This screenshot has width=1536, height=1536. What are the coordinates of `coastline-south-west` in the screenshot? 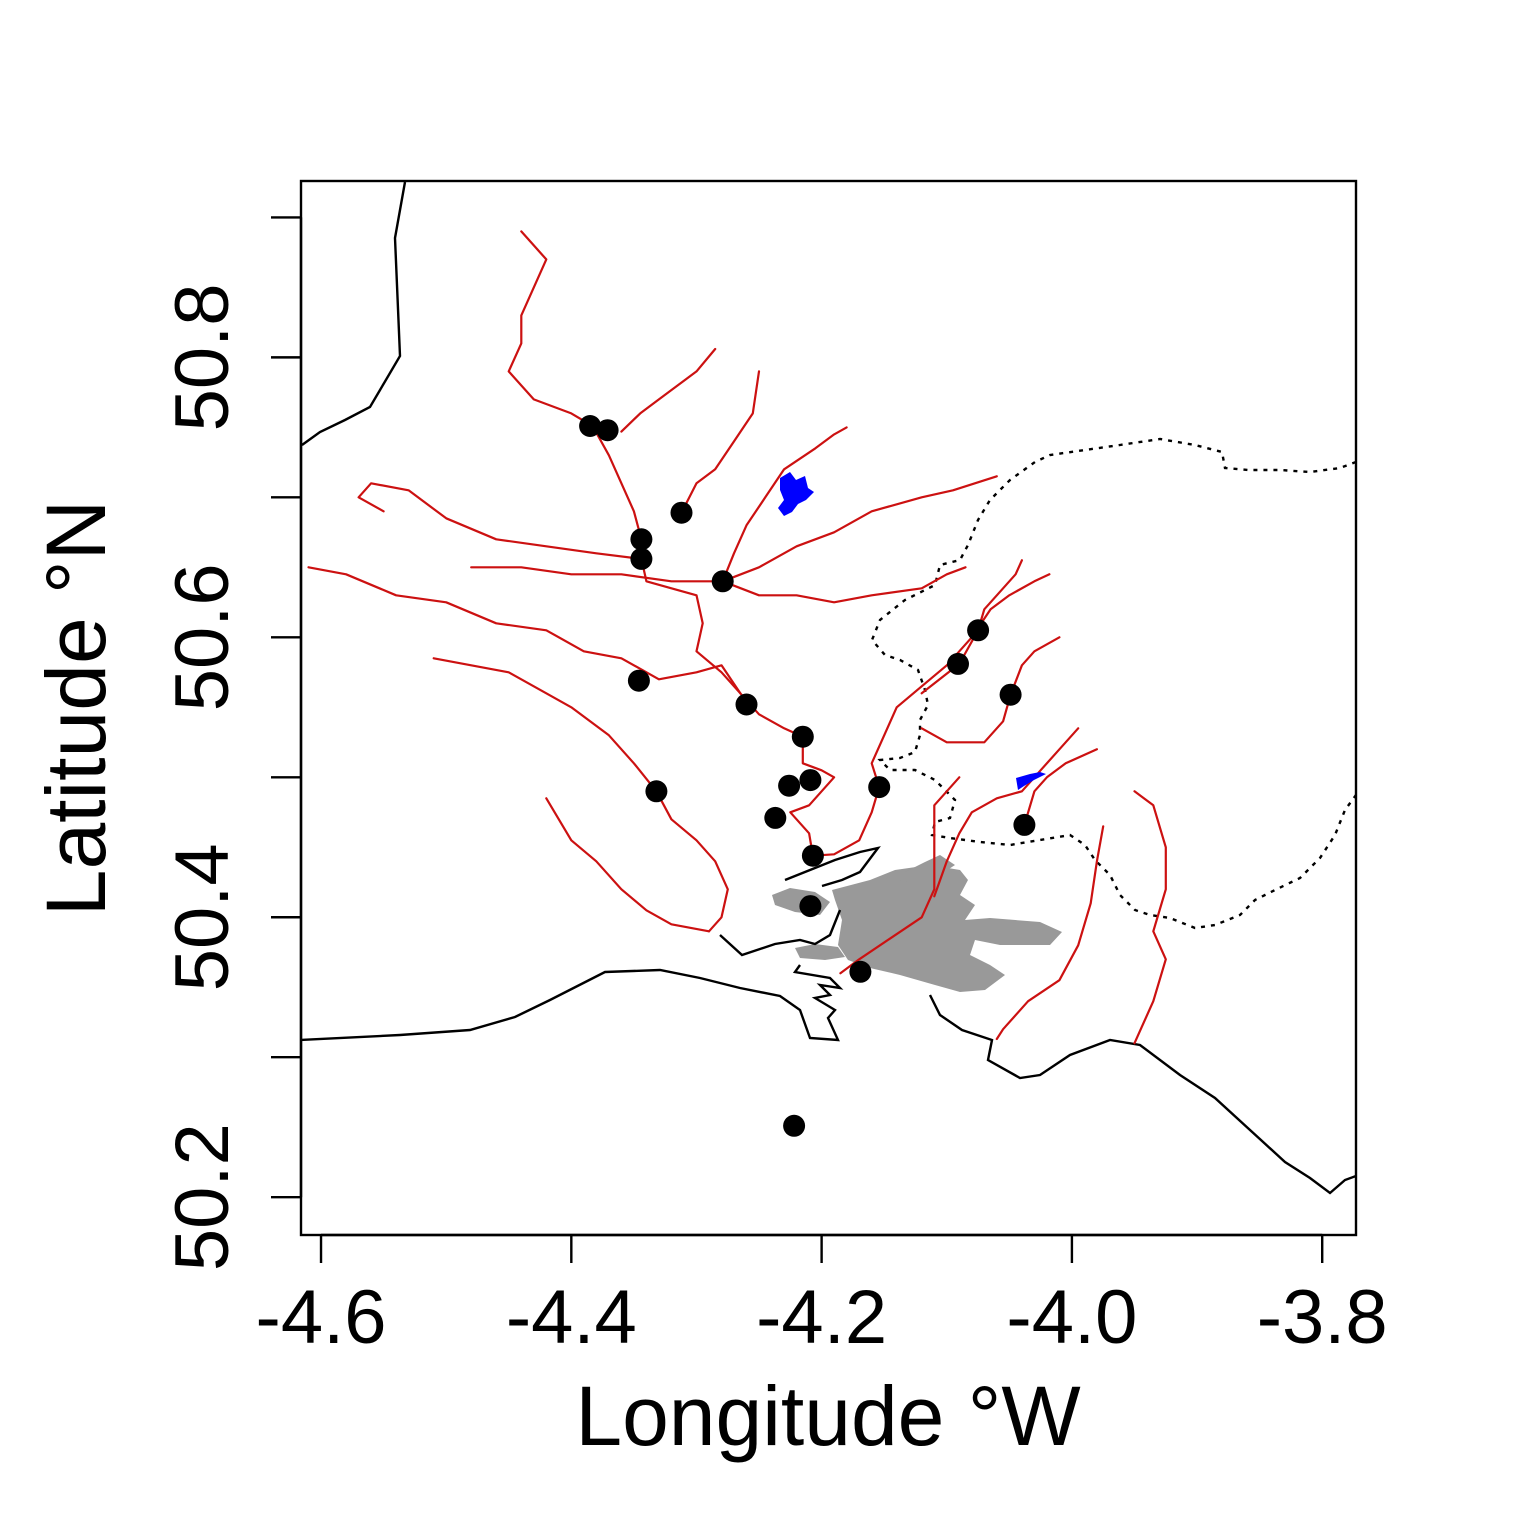 It's located at (572, 1003).